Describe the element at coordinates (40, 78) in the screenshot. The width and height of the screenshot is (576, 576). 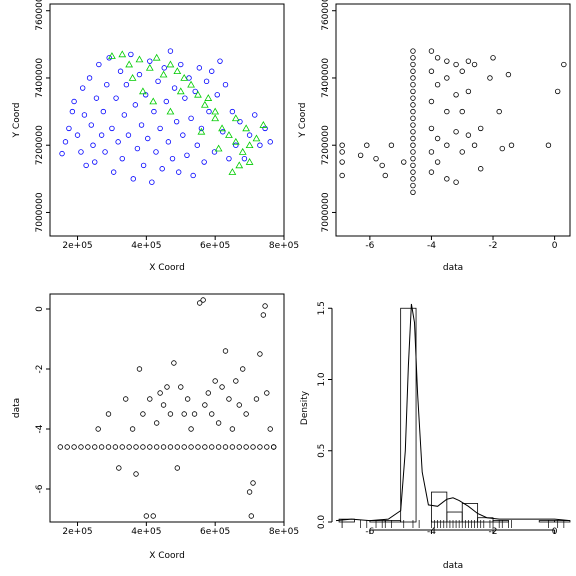
I see `panel1-y-axis-tick-label: 7400000` at that location.